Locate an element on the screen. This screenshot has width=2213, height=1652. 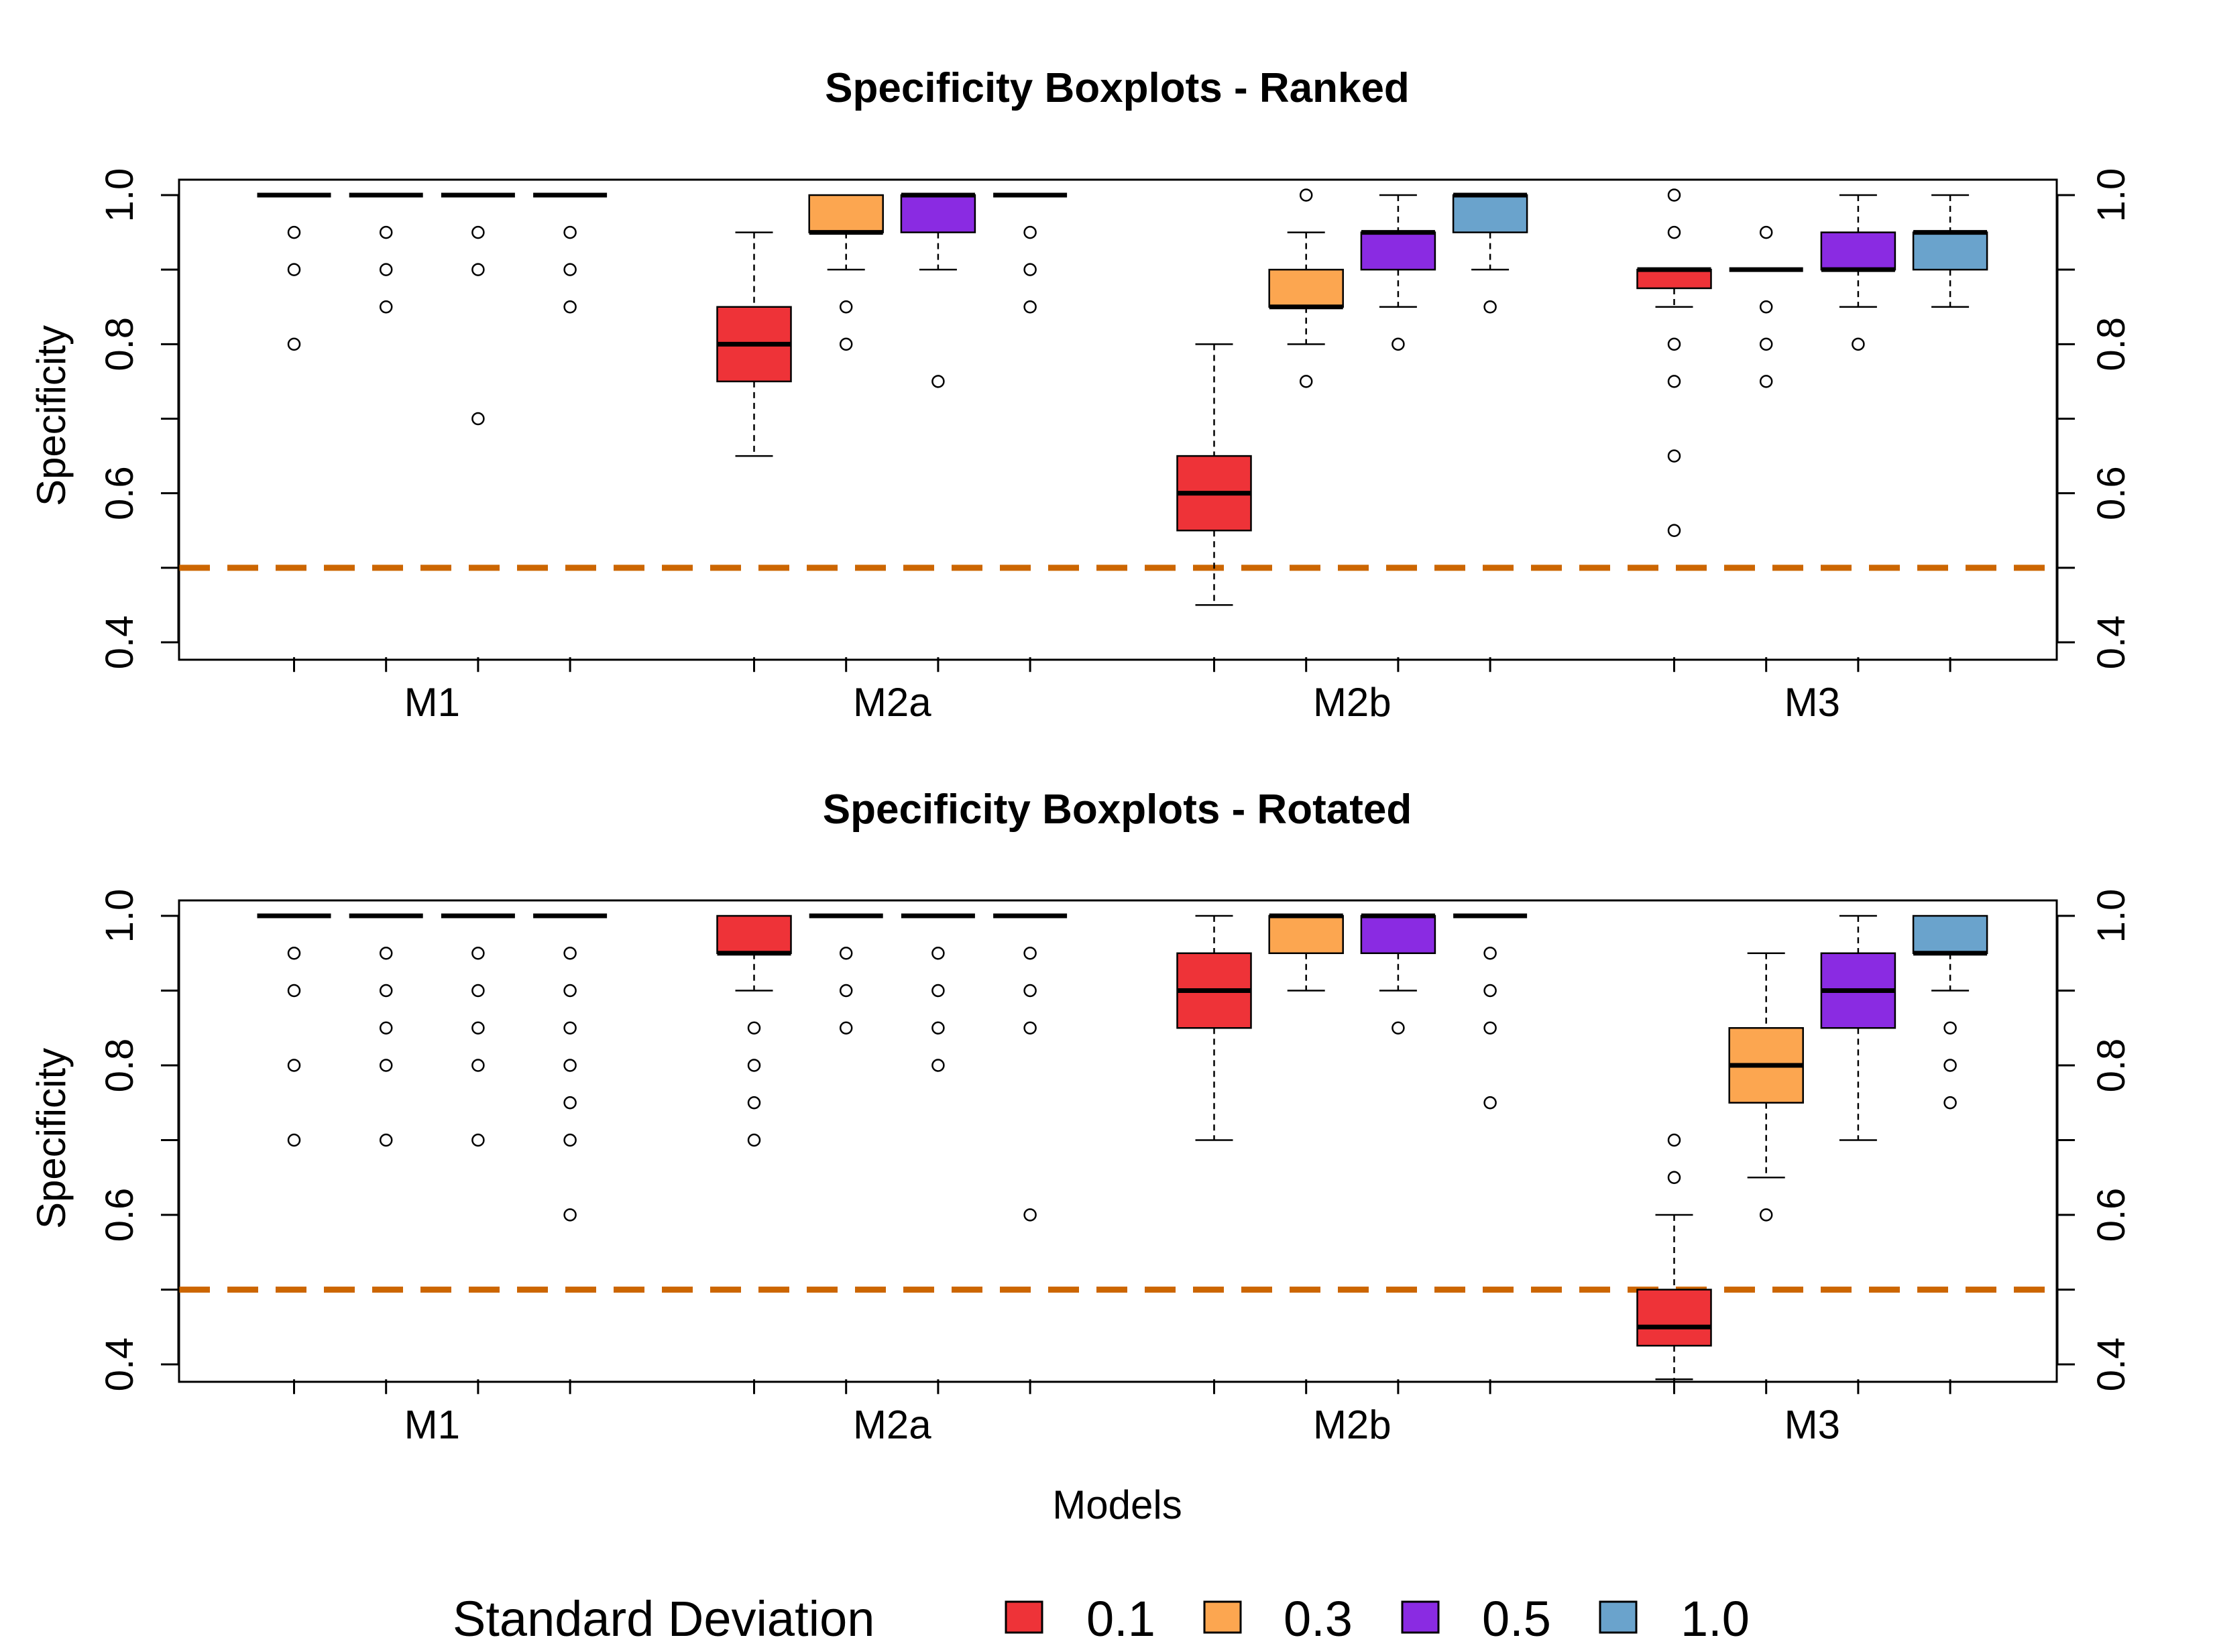
box-M2a-sd-0.1 is located at coordinates (754, 1030).